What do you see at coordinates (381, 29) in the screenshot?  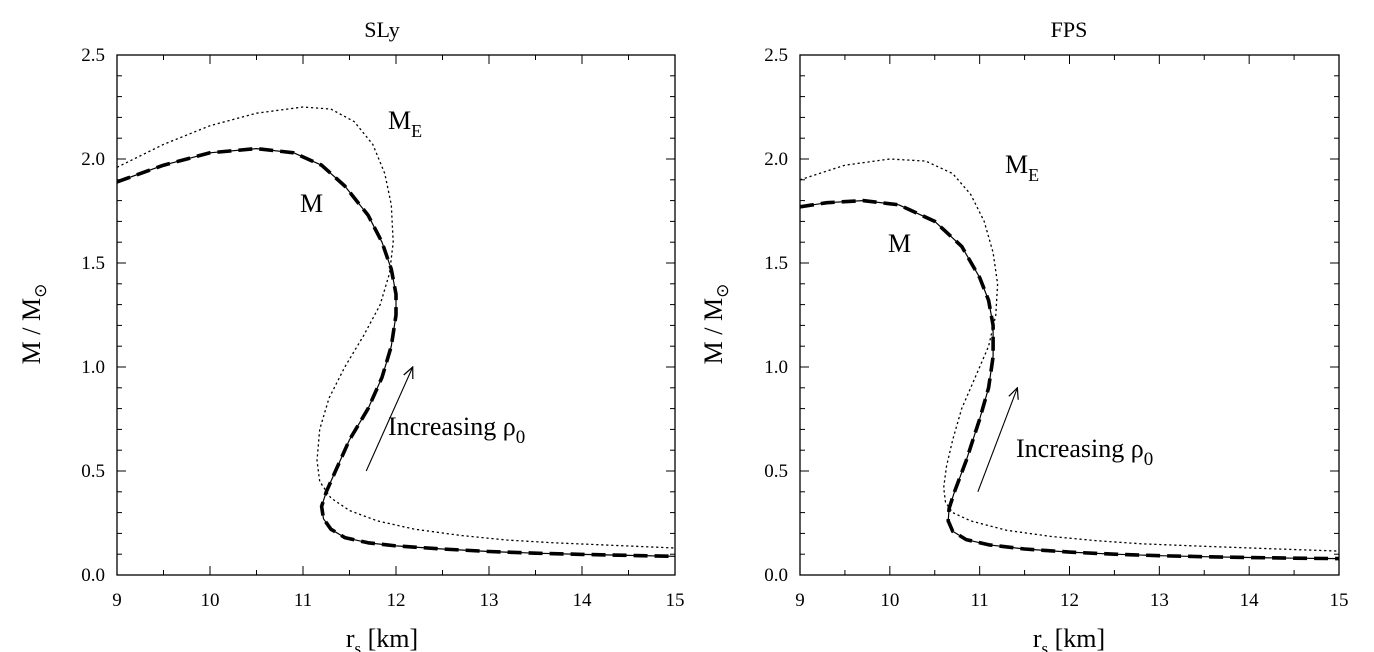 I see `chart-title: SLy` at bounding box center [381, 29].